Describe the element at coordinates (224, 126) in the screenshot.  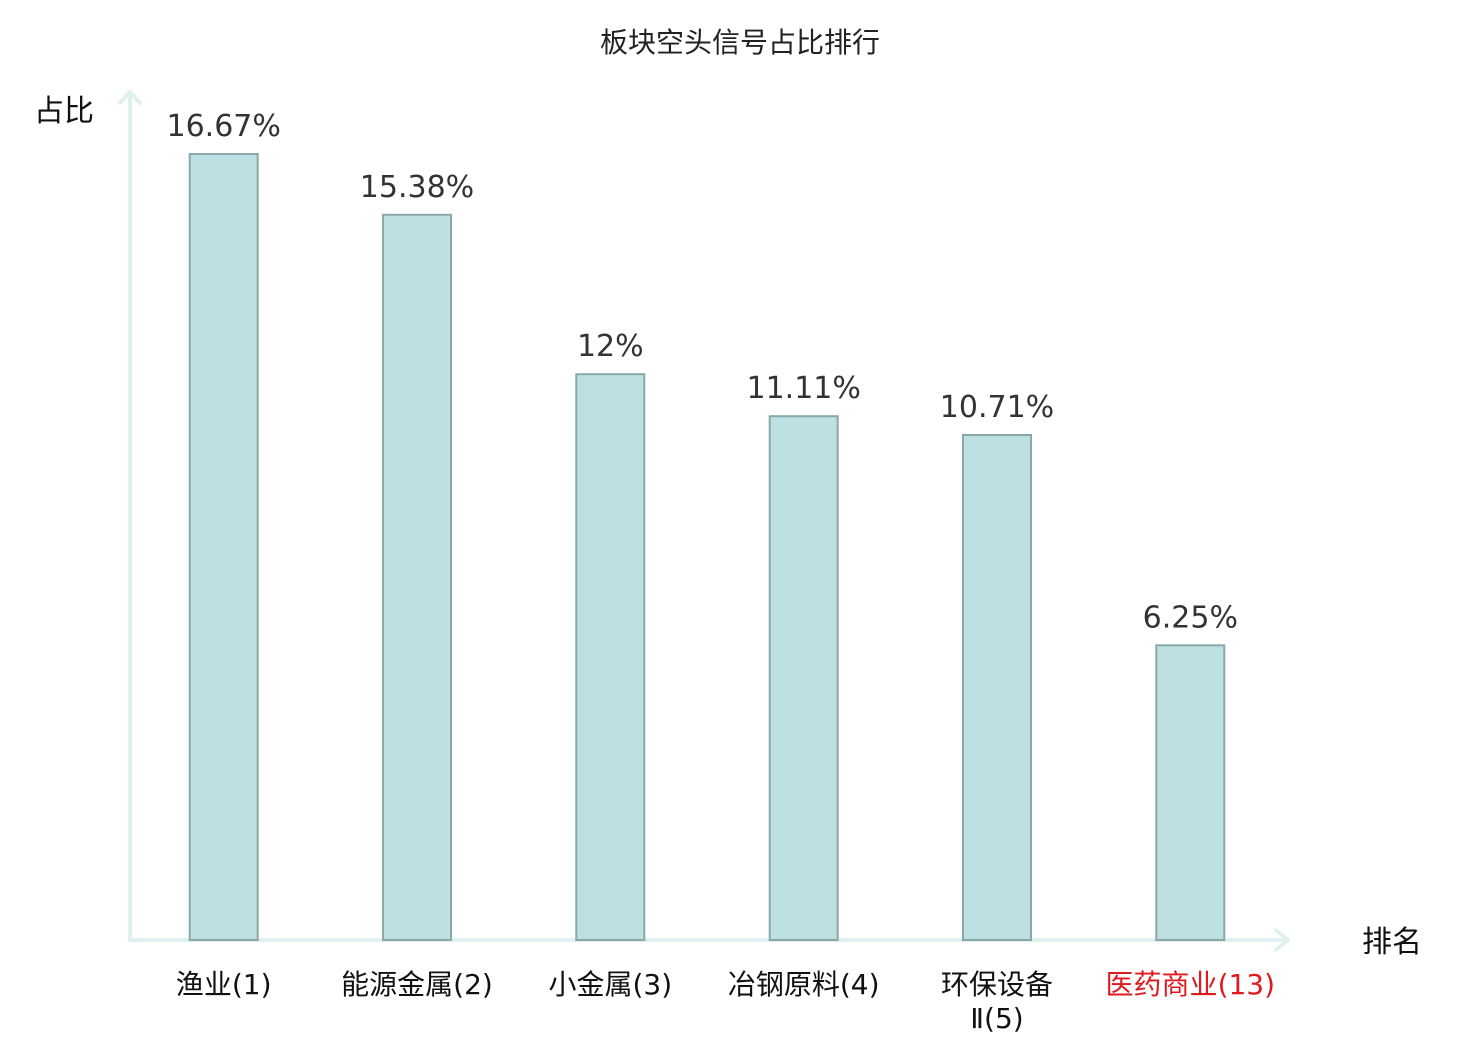
I see `data-label: 16.67%` at that location.